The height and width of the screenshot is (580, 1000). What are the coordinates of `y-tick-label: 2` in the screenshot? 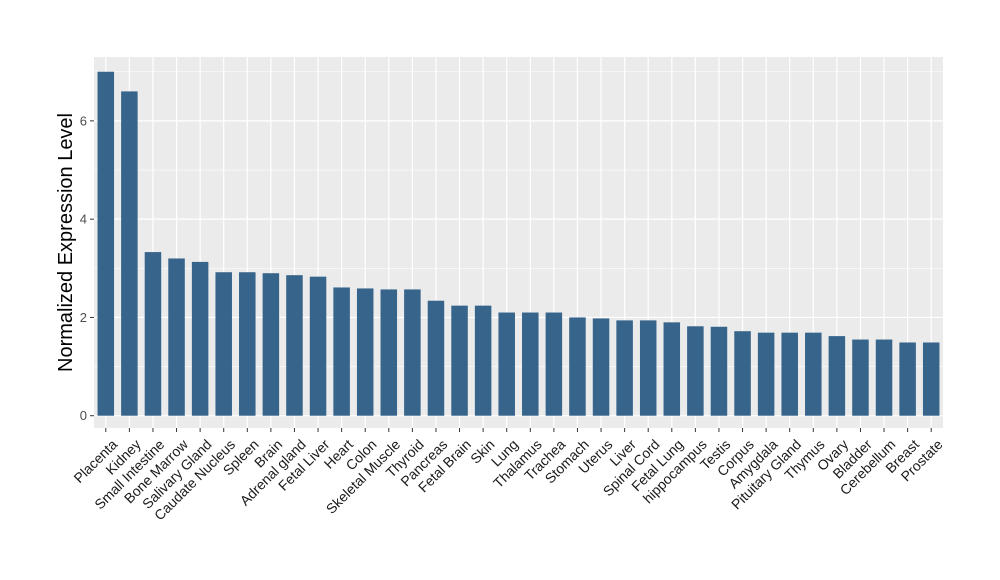 It's located at (83, 317).